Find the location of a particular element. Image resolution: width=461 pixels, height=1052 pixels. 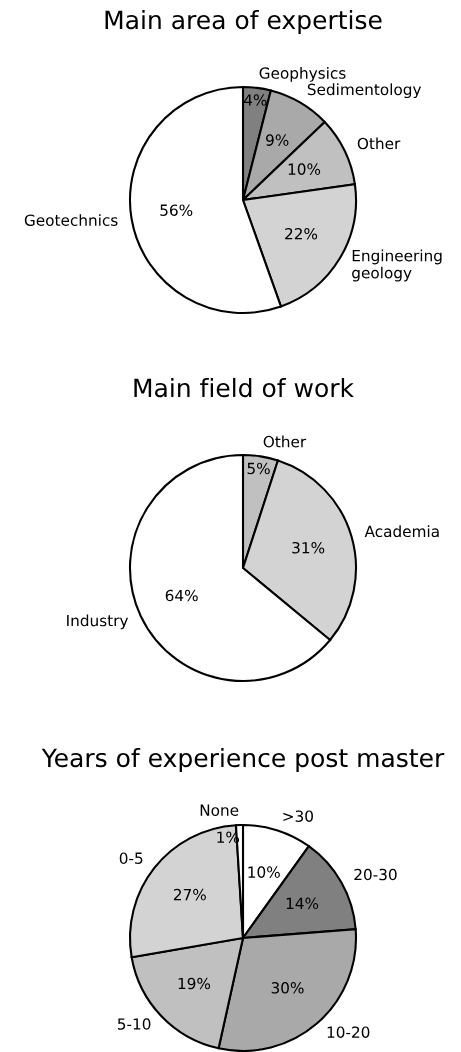

slice-label: >30 is located at coordinates (298, 816).